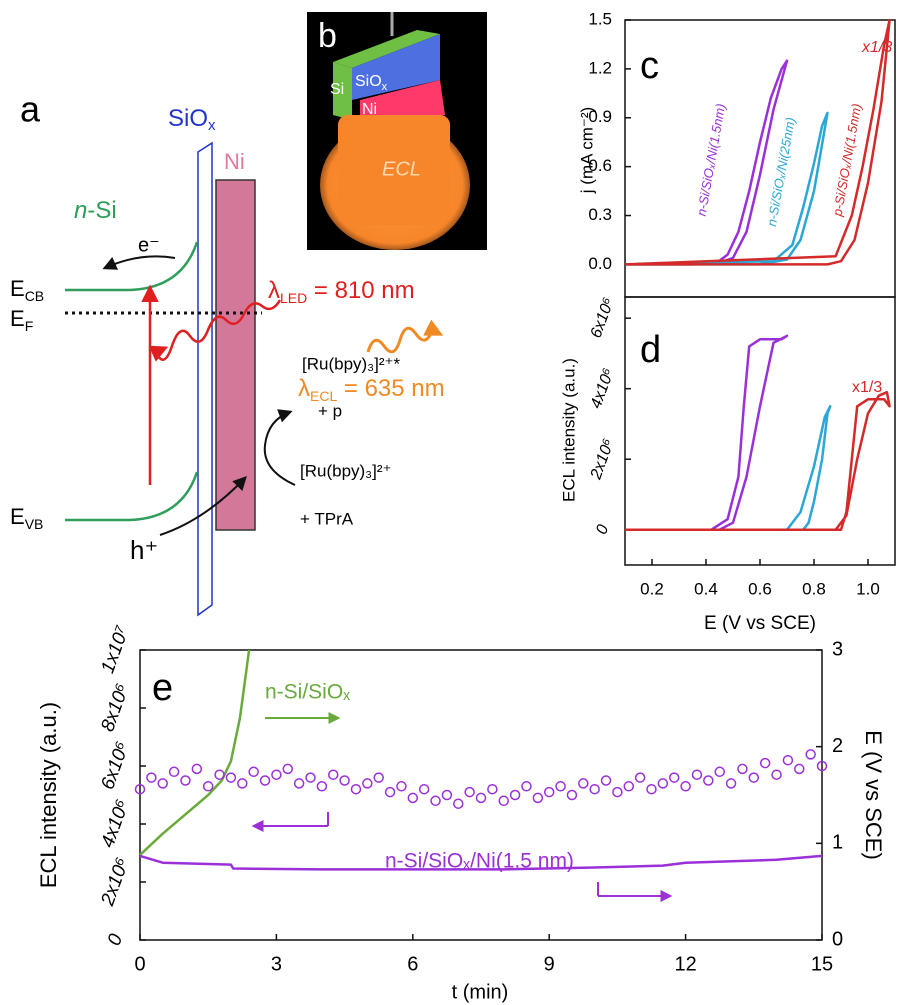 Image resolution: width=899 pixels, height=1005 pixels. What do you see at coordinates (162, 688) in the screenshot?
I see `panel-label: e` at bounding box center [162, 688].